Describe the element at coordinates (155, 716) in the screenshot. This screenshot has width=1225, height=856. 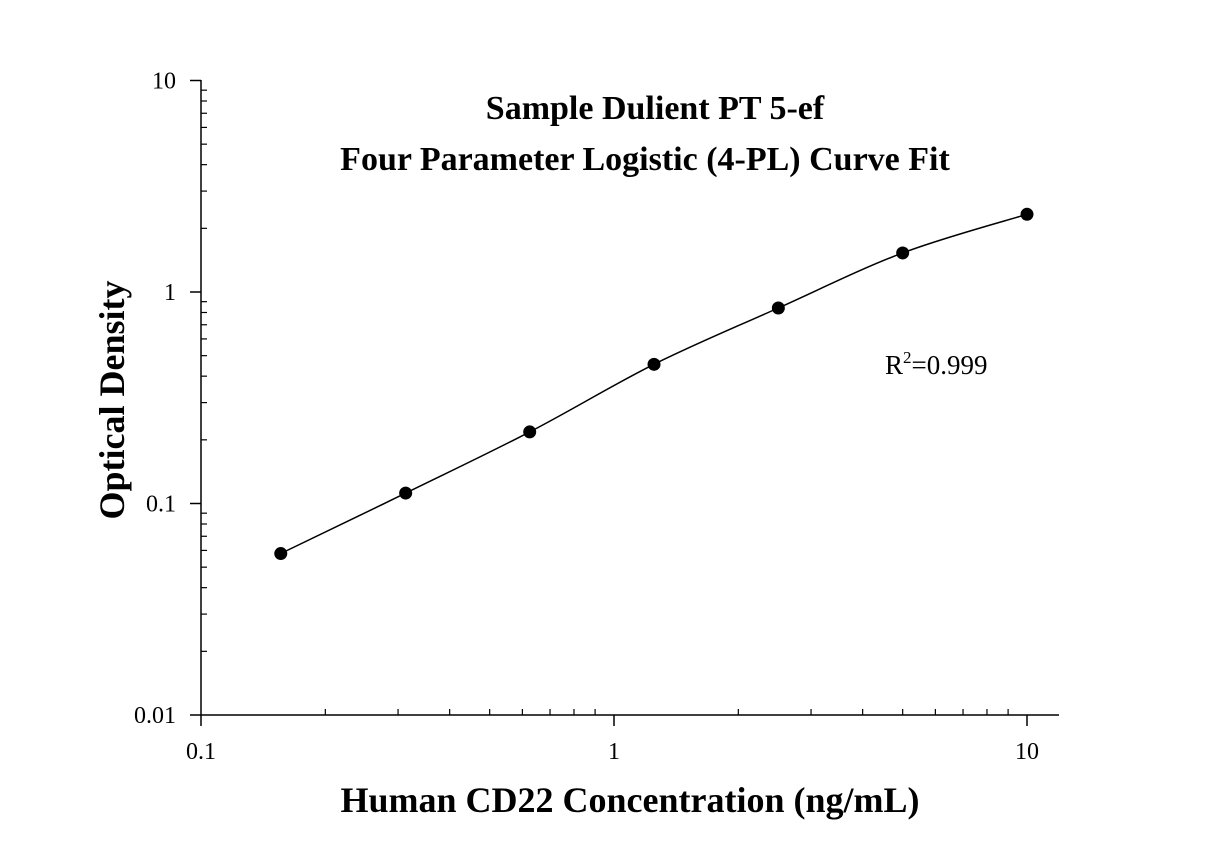
I see `y-tick-label: 0.01` at that location.